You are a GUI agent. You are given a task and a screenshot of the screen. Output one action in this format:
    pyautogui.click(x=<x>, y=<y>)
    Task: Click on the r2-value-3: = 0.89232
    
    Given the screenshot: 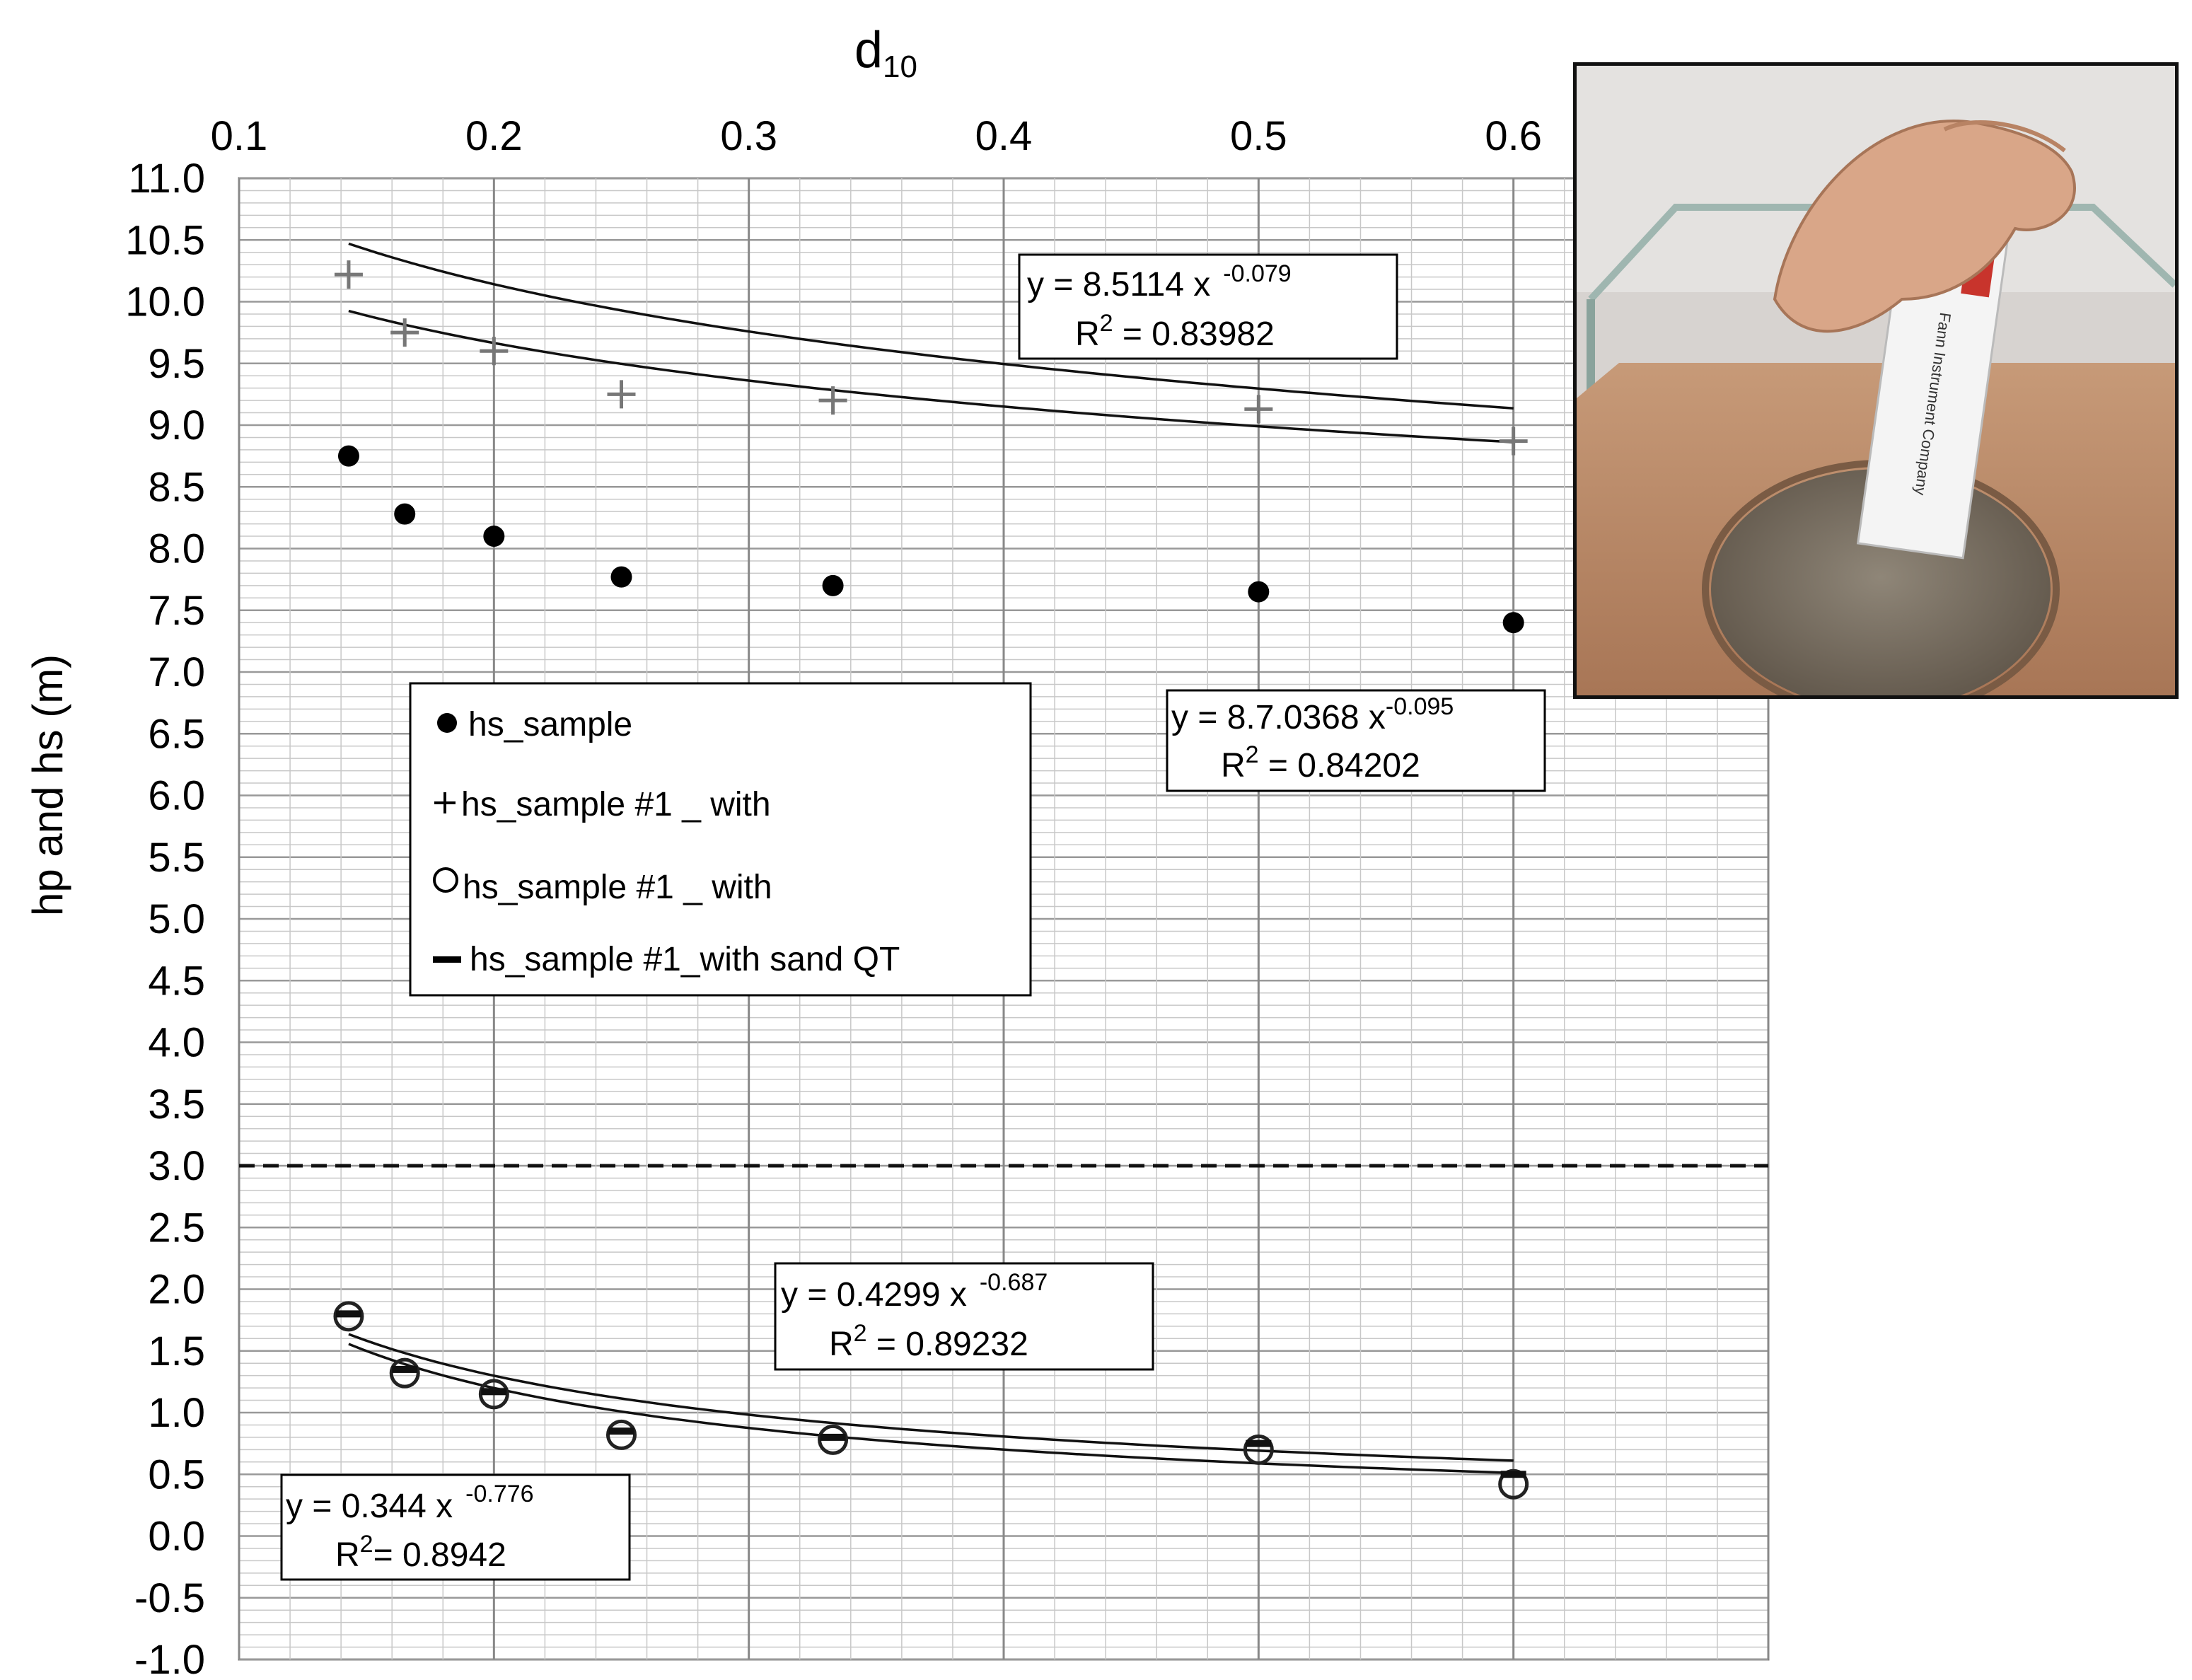 What is the action you would take?
    pyautogui.click(x=947, y=1344)
    